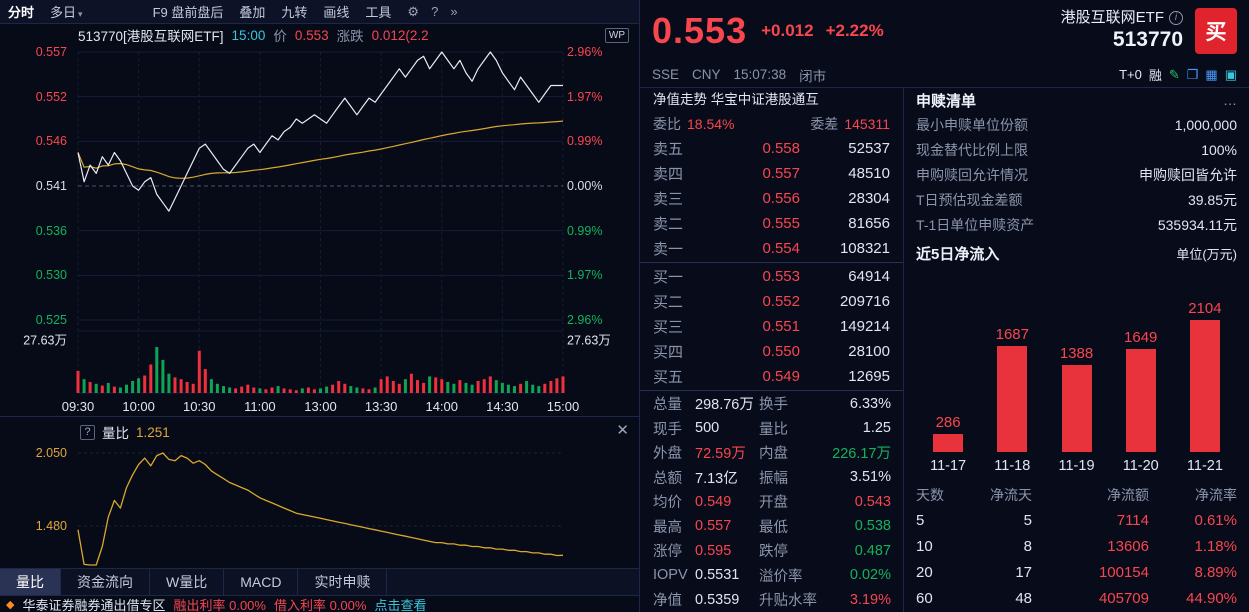 The width and height of the screenshot is (1249, 612). I want to click on time-label: 13:00, so click(320, 406).